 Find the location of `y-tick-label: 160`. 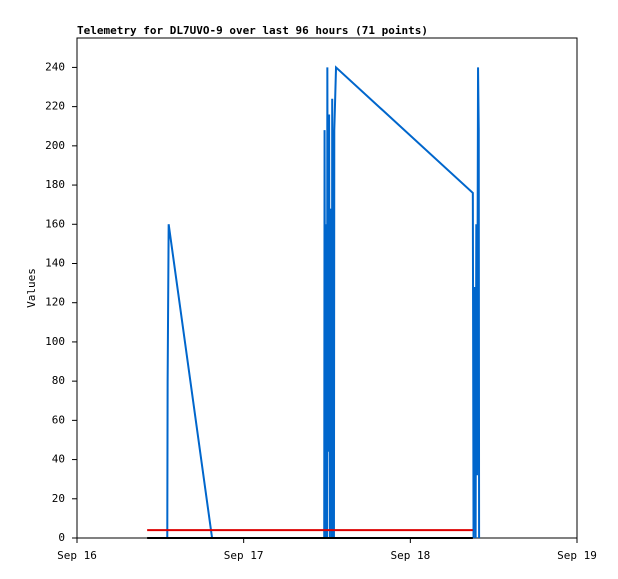

y-tick-label: 160 is located at coordinates (55, 223).